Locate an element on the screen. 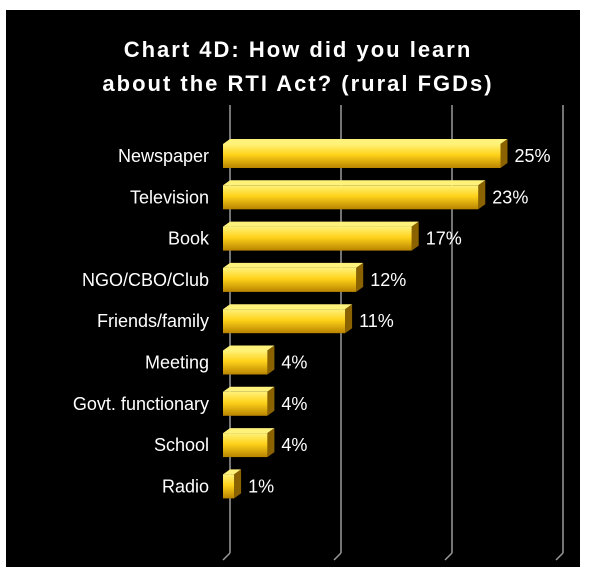 Image resolution: width=589 pixels, height=574 pixels. category-label: Friends/family is located at coordinates (153, 321).